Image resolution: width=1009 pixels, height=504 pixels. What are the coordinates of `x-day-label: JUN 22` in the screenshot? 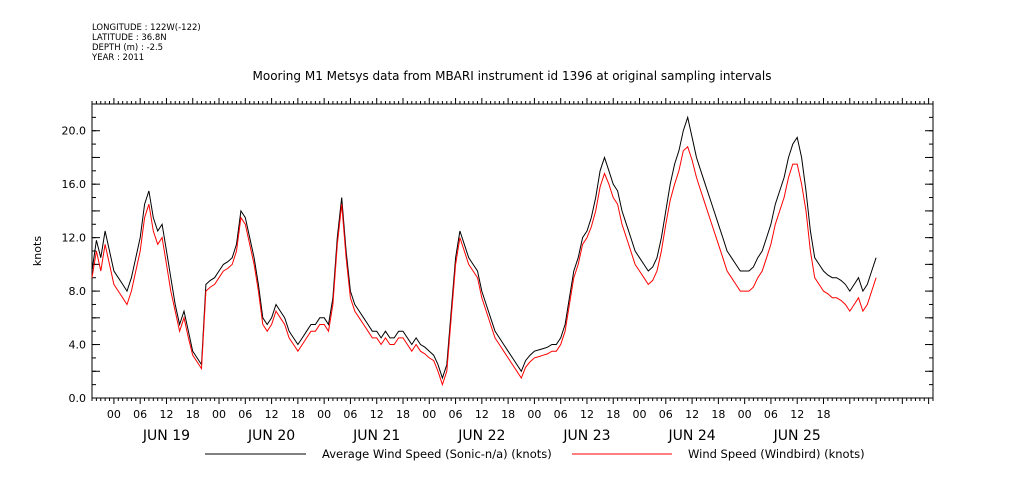 It's located at (481, 436).